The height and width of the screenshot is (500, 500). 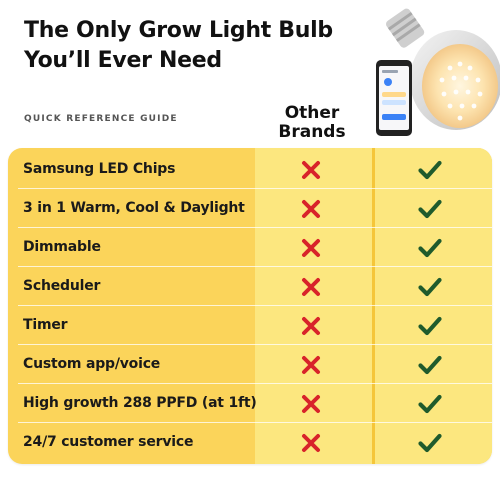 I want to click on feature-label: Dimmable, so click(x=62, y=247).